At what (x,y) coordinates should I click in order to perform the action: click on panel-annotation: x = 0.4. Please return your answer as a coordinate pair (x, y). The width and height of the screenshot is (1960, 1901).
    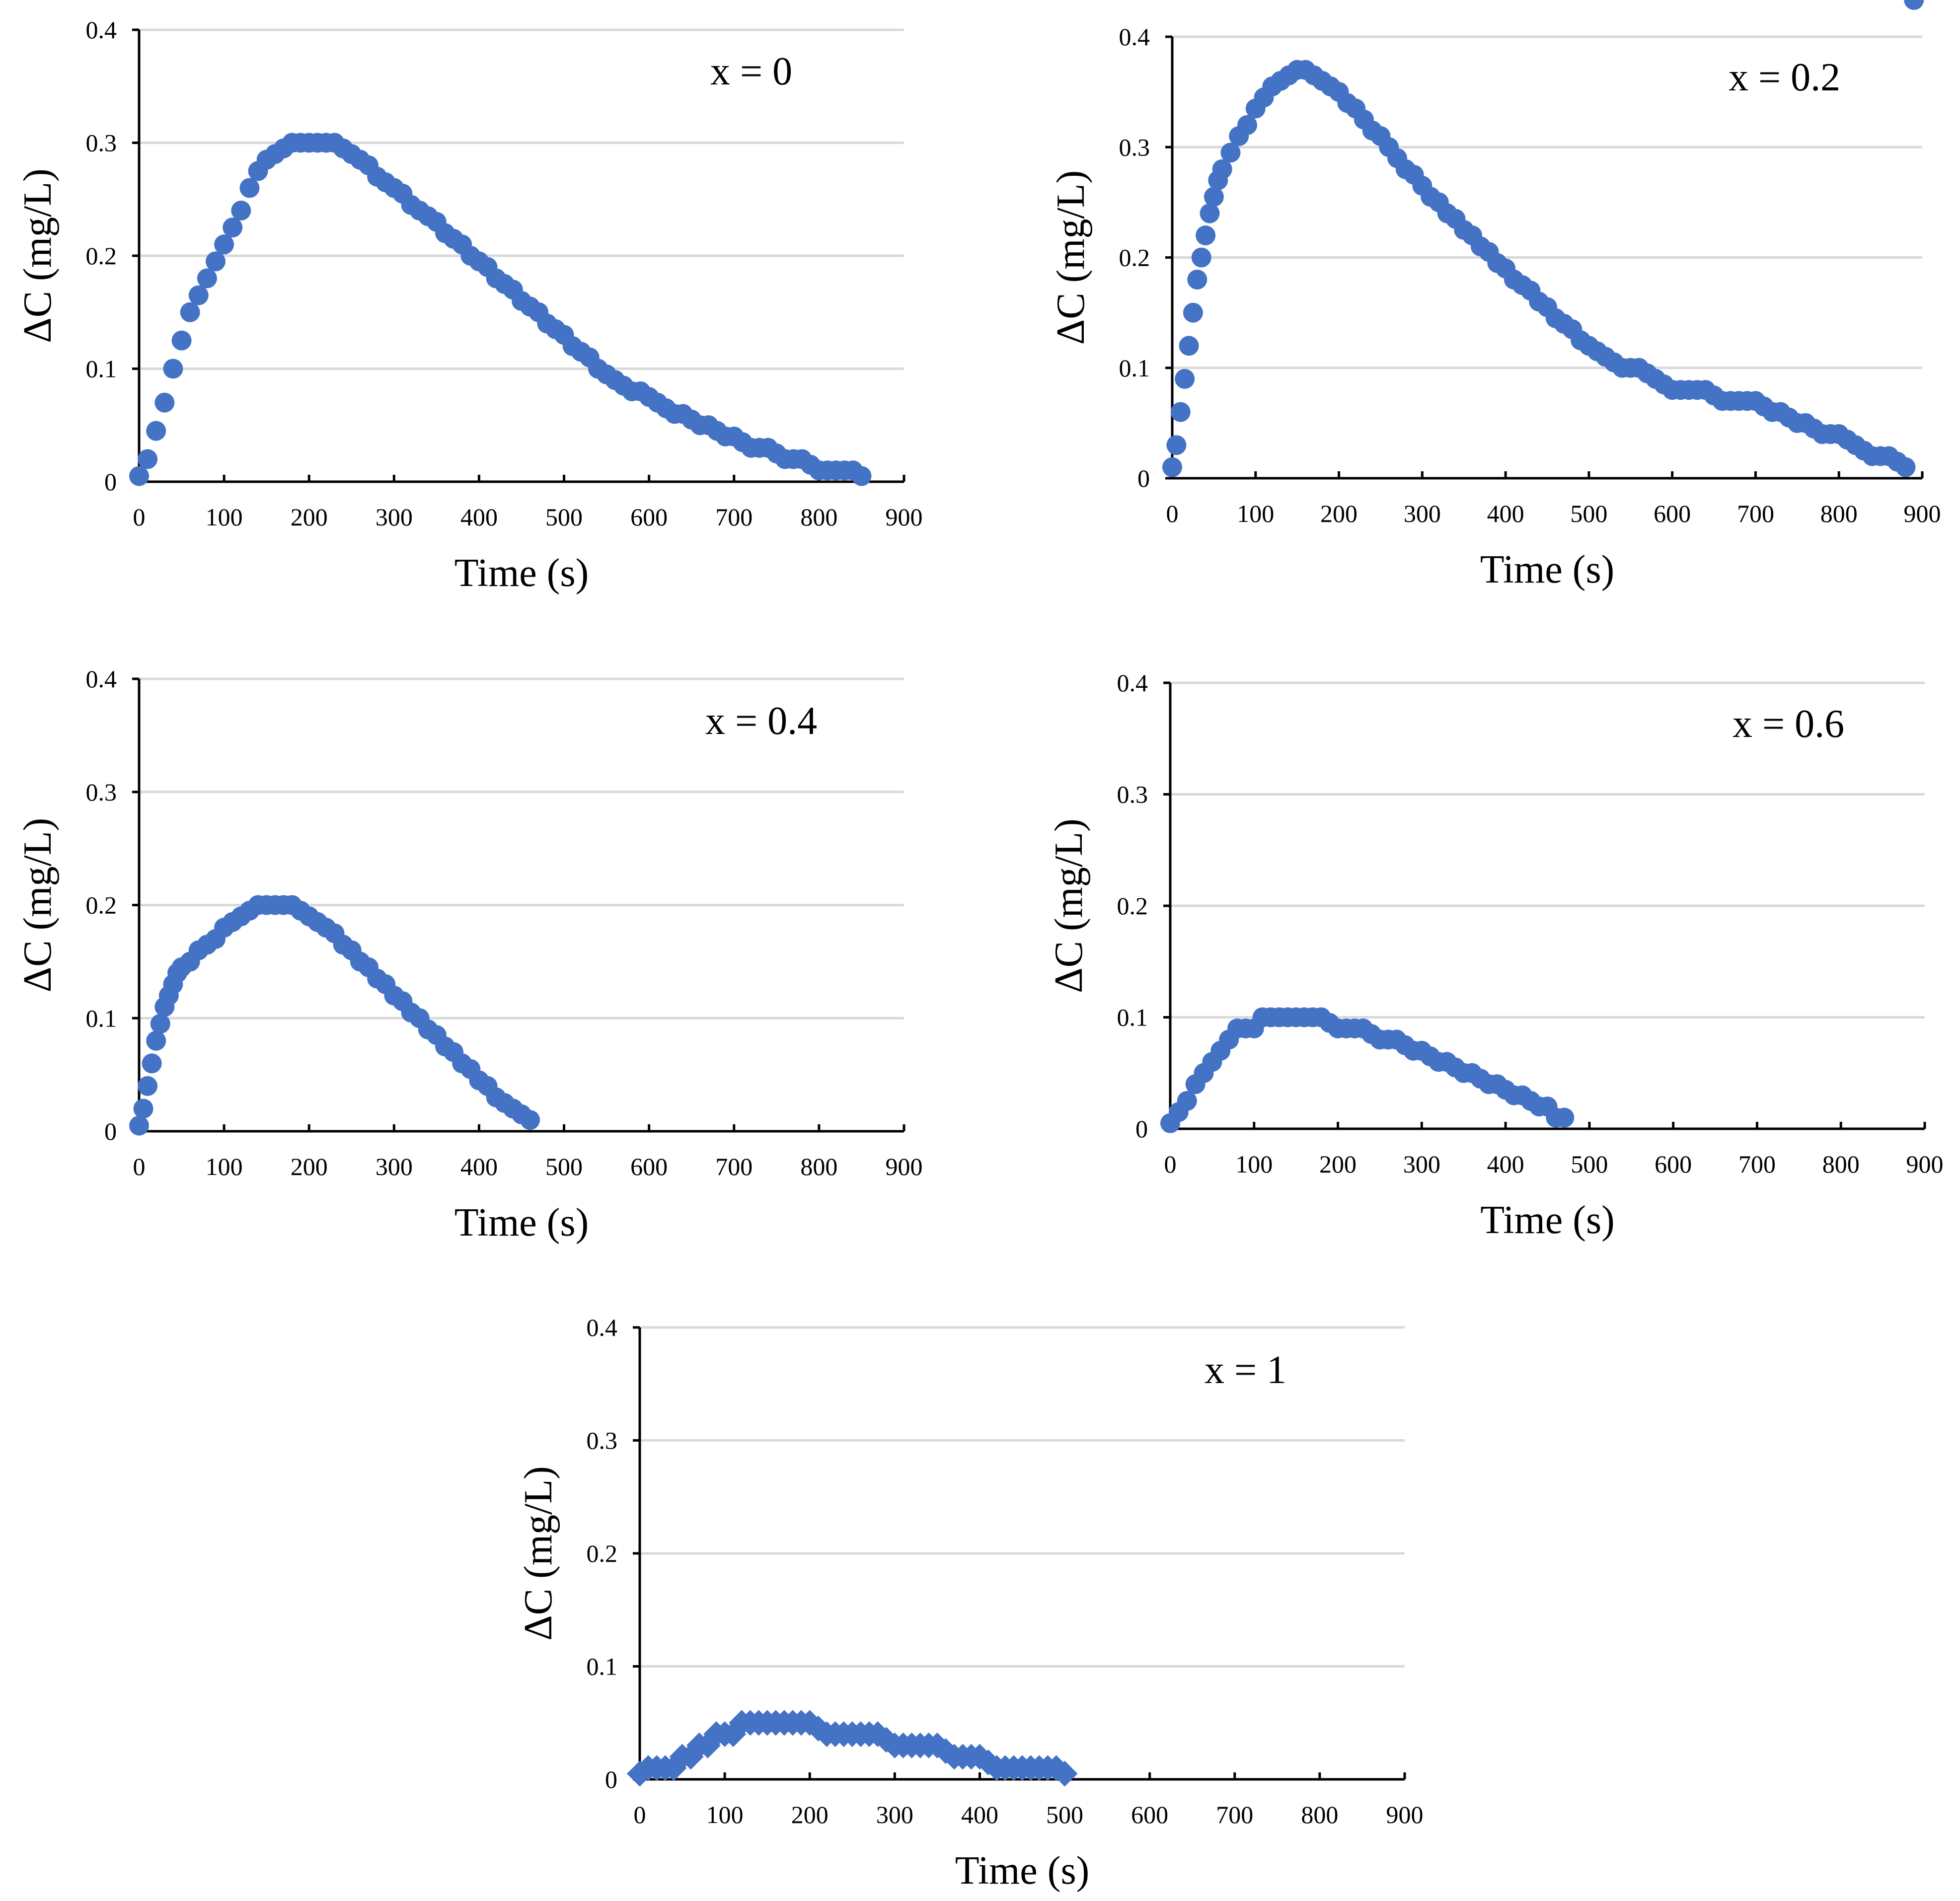
    Looking at the image, I should click on (761, 721).